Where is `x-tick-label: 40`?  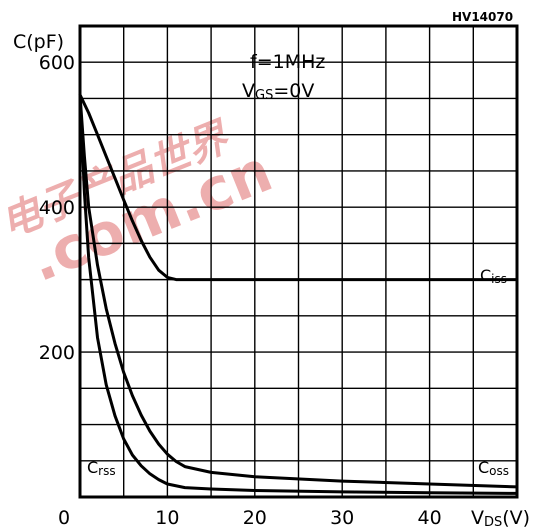 x-tick-label: 40 is located at coordinates (430, 518).